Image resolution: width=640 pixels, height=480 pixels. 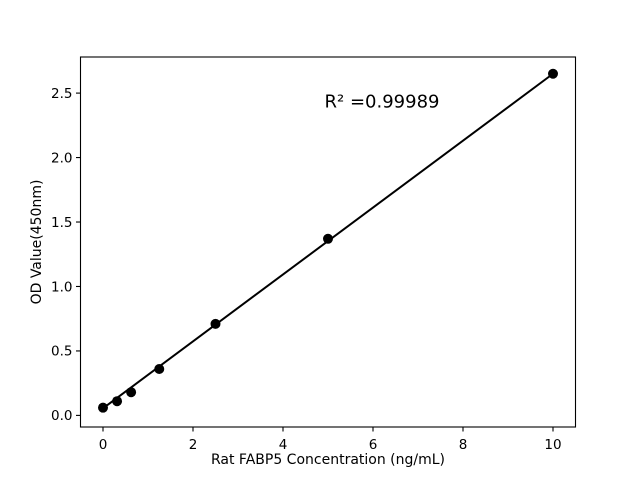 I want to click on y-tick-label: 2.5, so click(x=61, y=94).